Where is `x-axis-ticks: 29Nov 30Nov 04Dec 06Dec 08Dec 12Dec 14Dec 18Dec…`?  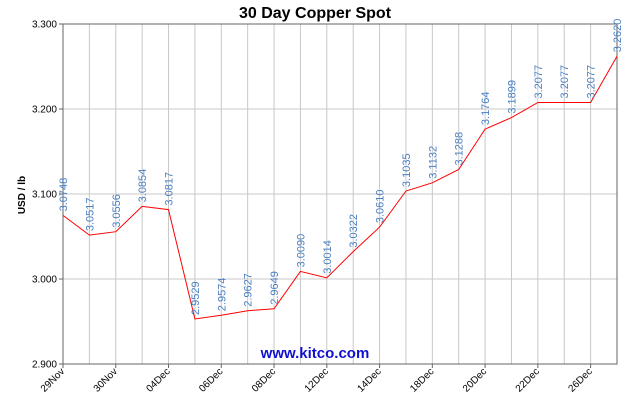
x-axis-ticks: 29Nov 30Nov 04Dec 06Dec 08Dec 12Dec 14Dec 18Dec… is located at coordinates (317, 379).